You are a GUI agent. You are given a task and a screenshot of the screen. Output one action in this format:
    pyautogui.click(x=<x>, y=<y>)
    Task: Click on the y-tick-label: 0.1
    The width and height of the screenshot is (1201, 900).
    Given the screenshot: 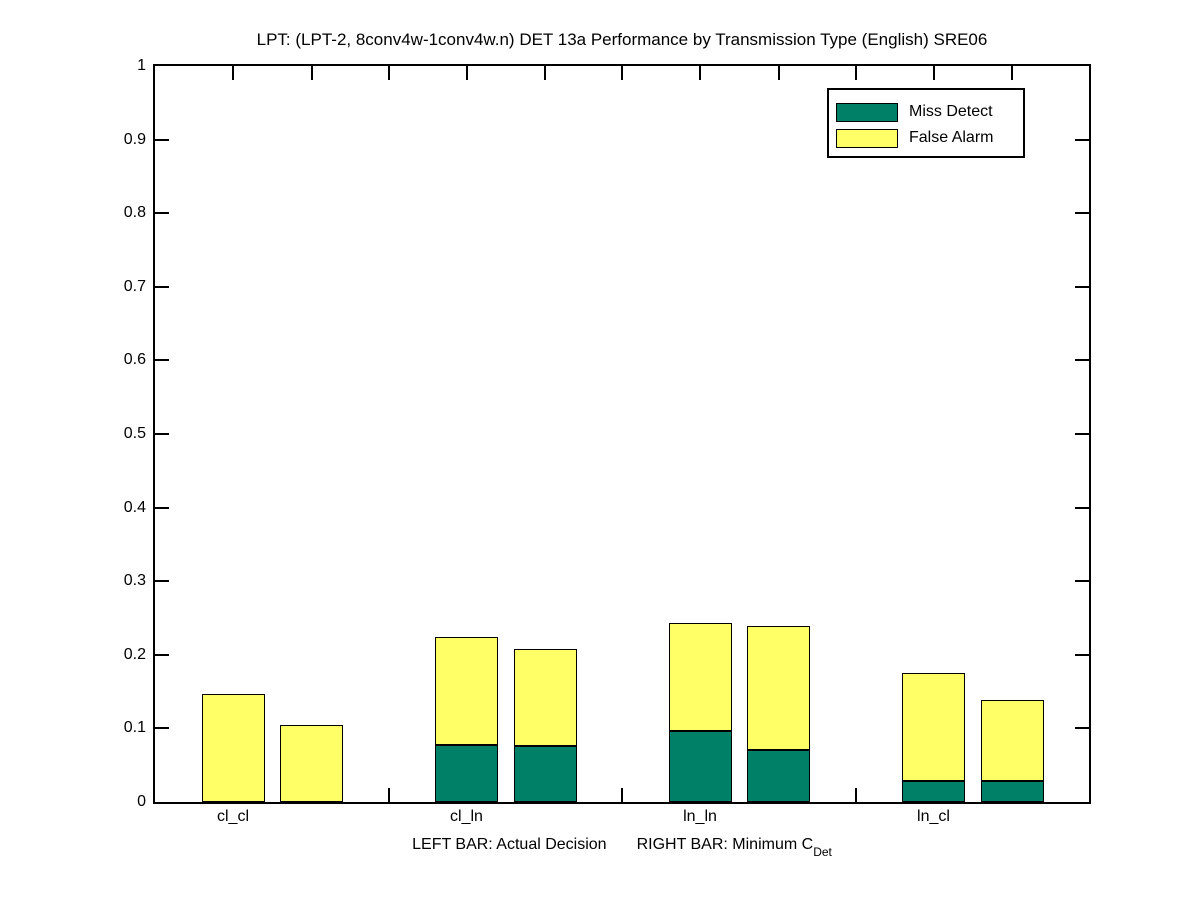 What is the action you would take?
    pyautogui.click(x=134, y=728)
    